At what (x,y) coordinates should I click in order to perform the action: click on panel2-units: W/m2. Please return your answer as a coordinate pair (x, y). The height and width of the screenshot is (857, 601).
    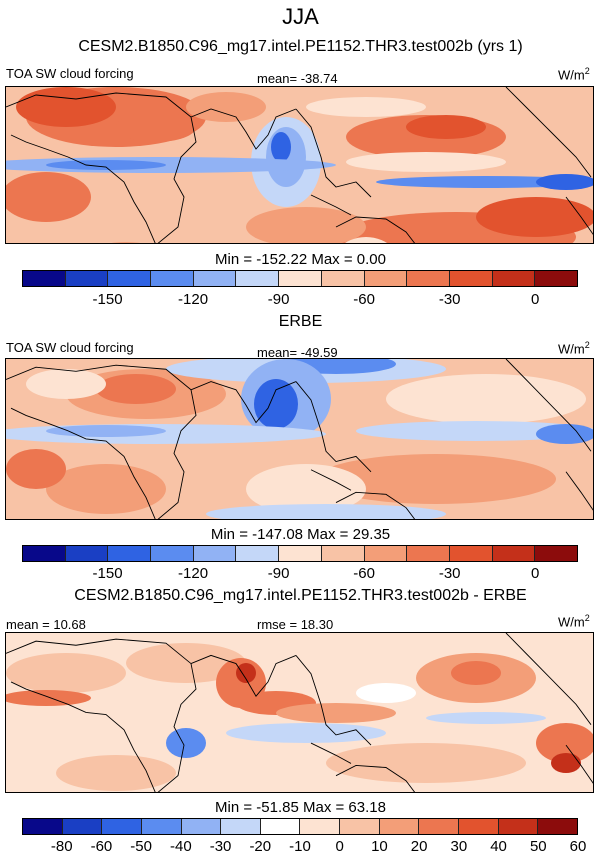
    Looking at the image, I should click on (574, 348).